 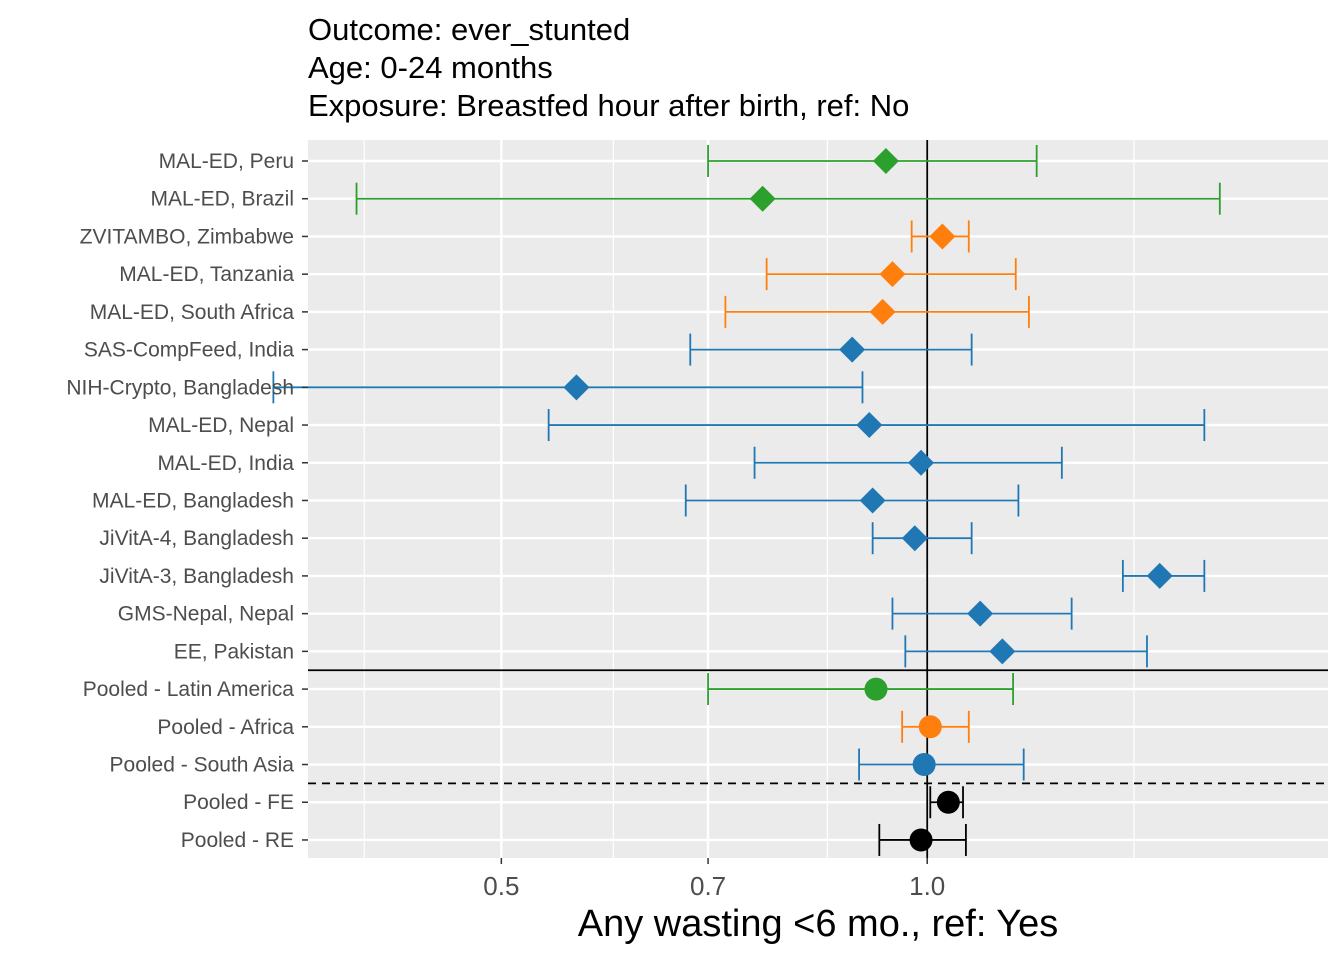 I want to click on x-tick-label: 0.5, so click(x=501, y=886).